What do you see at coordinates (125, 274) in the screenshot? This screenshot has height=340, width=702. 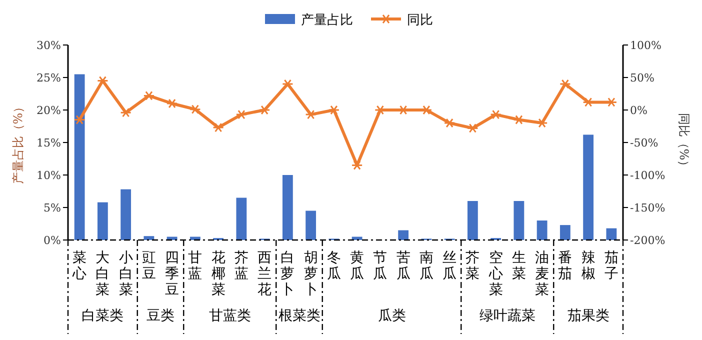 I see `x-tick-label: 小白菜` at bounding box center [125, 274].